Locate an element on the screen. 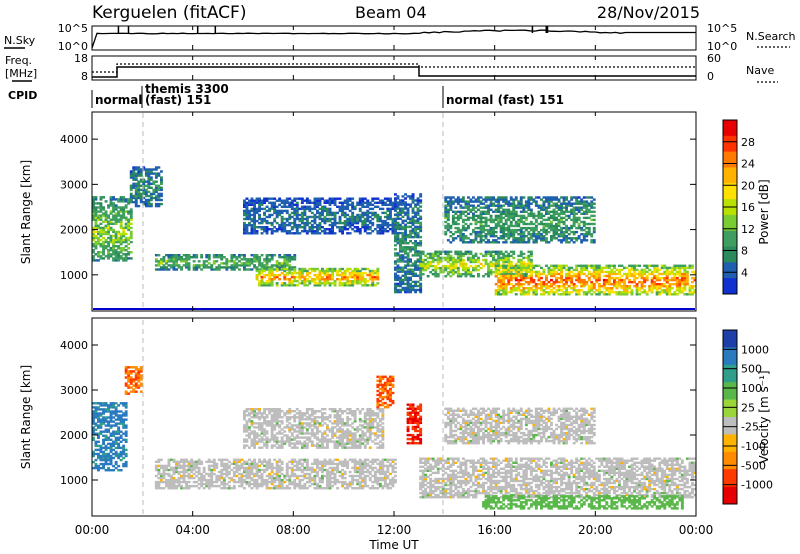 Image resolution: width=800 pixels, height=554 pixels. y-tick-label: 4000 is located at coordinates (74, 139).